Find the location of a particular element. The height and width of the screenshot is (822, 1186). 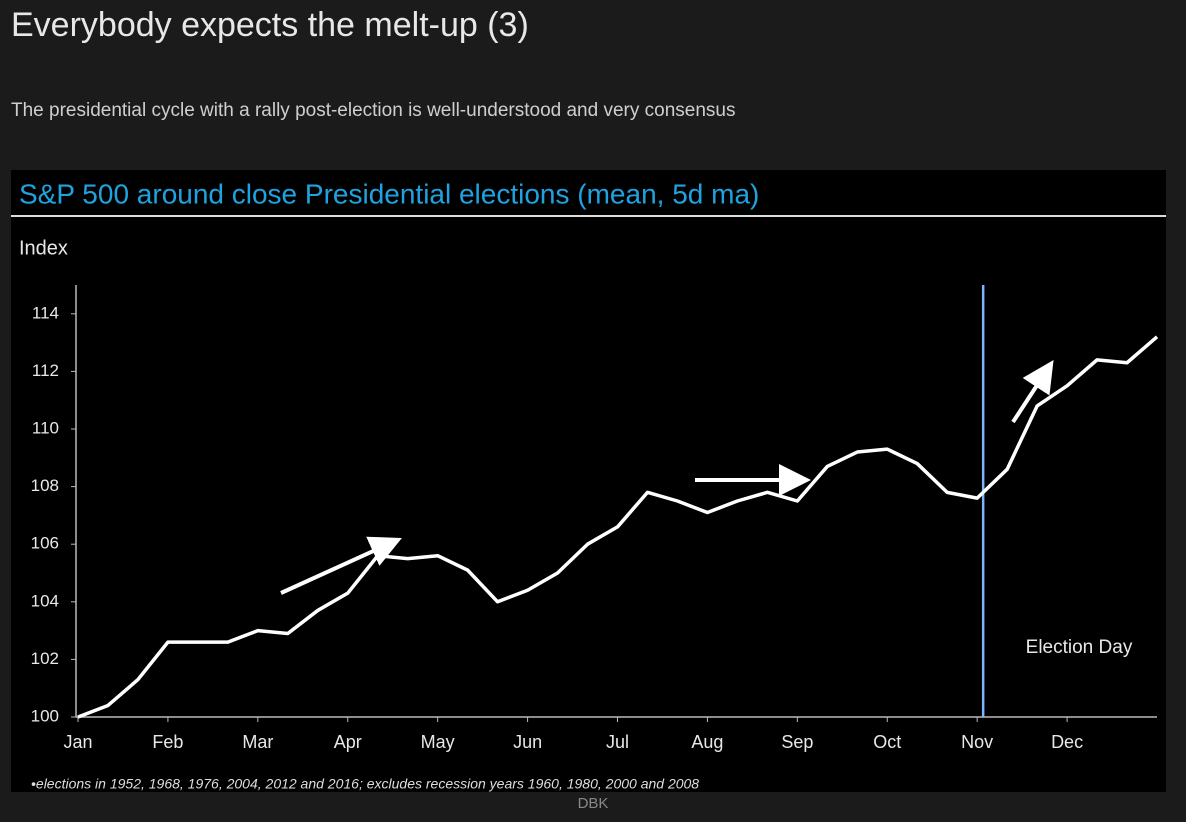

x-tick-label: Sep is located at coordinates (797, 742).